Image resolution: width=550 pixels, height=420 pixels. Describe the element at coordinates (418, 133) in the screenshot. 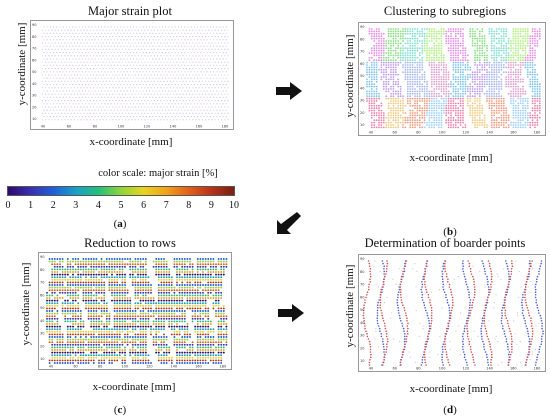

I see `x-tick-label: 80` at that location.